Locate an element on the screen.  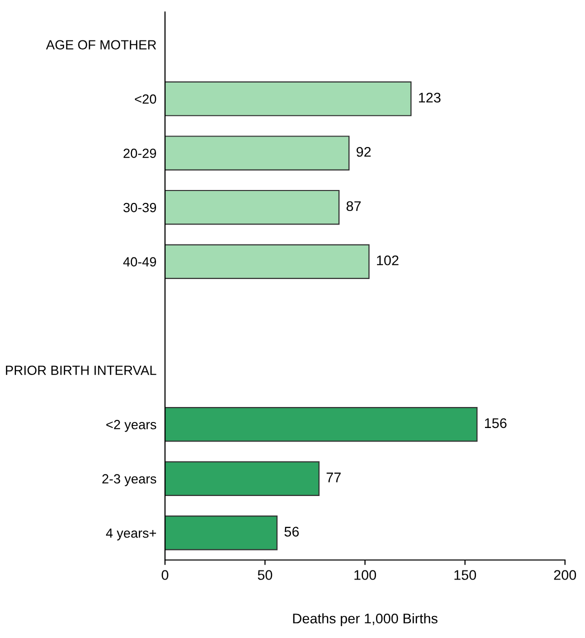
y-tick-label: <20 is located at coordinates (145, 99).